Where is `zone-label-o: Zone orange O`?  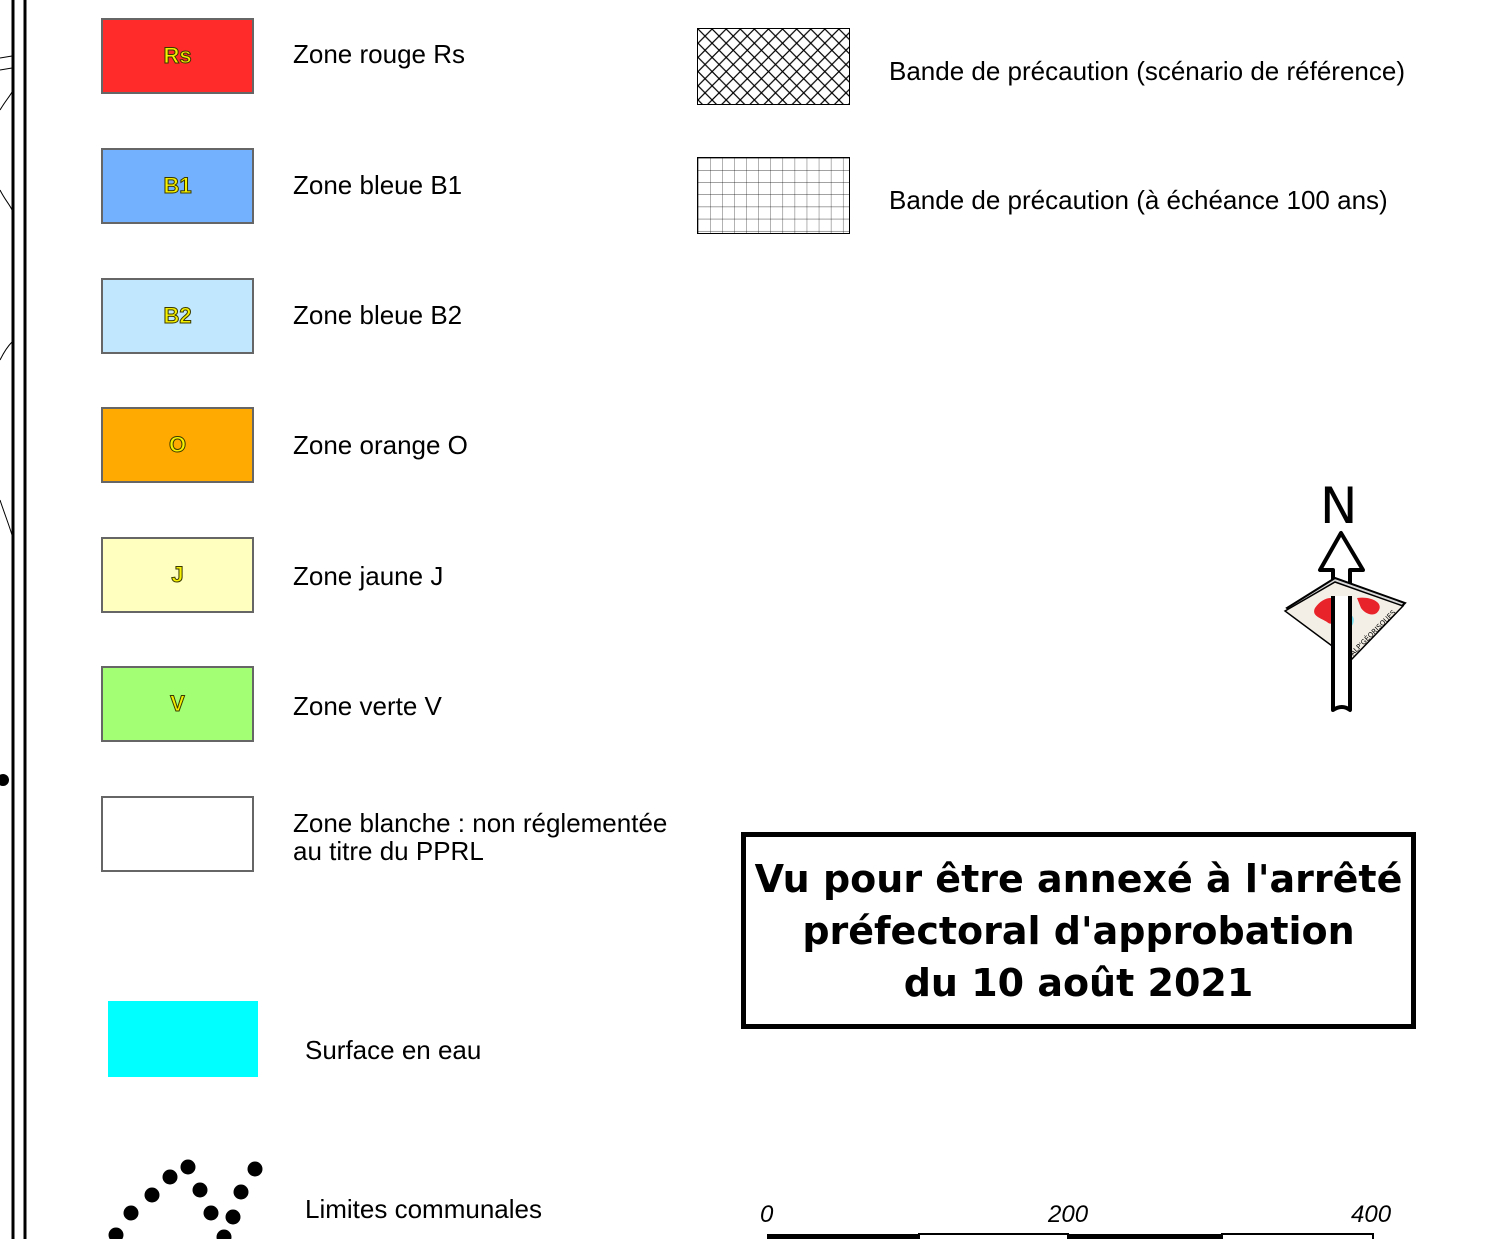 zone-label-o: Zone orange O is located at coordinates (380, 445).